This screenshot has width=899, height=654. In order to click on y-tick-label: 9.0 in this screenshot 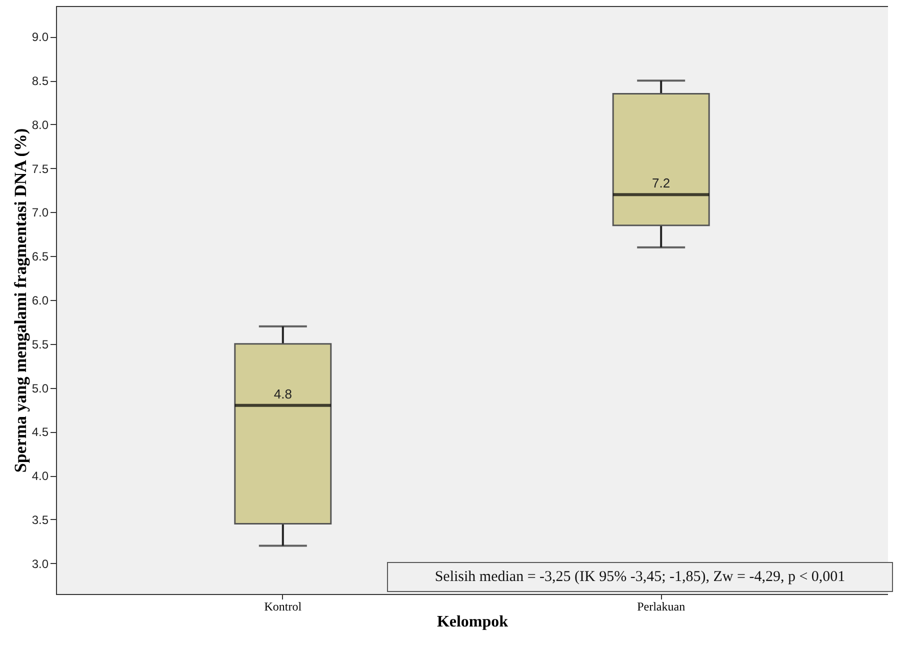, I will do `click(40, 37)`.